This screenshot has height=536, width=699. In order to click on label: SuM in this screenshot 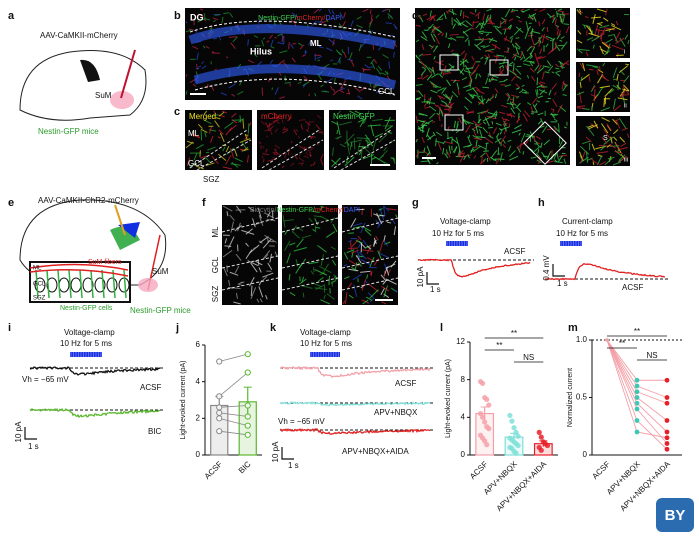, I will do `click(103, 95)`.